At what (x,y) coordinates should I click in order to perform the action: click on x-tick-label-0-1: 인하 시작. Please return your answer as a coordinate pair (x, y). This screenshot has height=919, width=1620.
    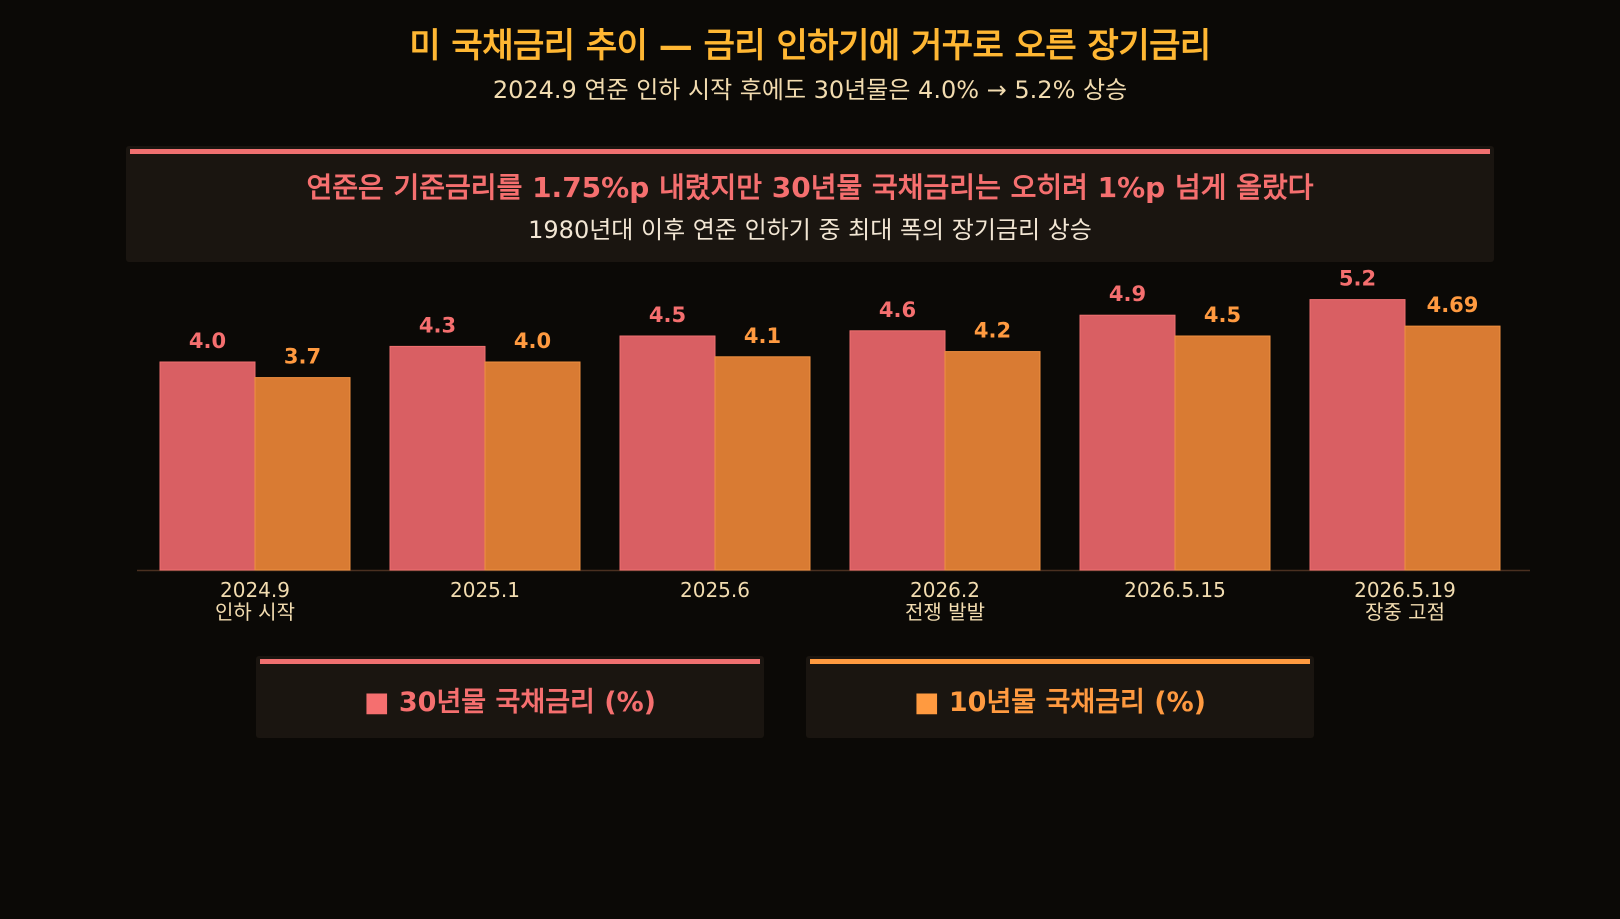
    Looking at the image, I should click on (255, 612).